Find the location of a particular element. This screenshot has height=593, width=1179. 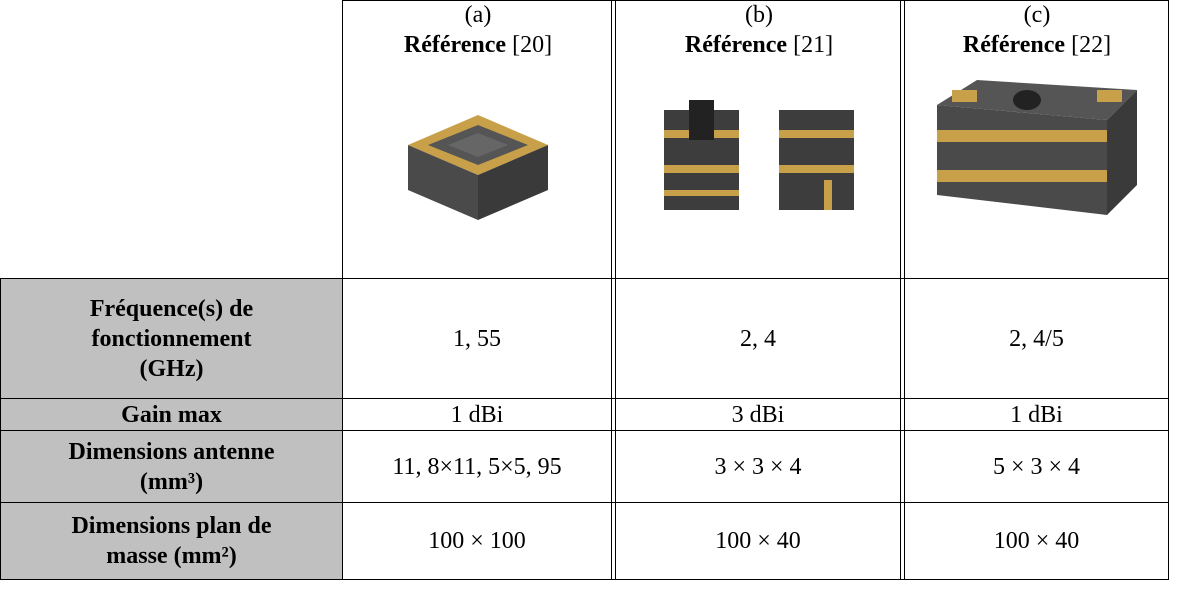

cell: 2, 4 is located at coordinates (758, 338).